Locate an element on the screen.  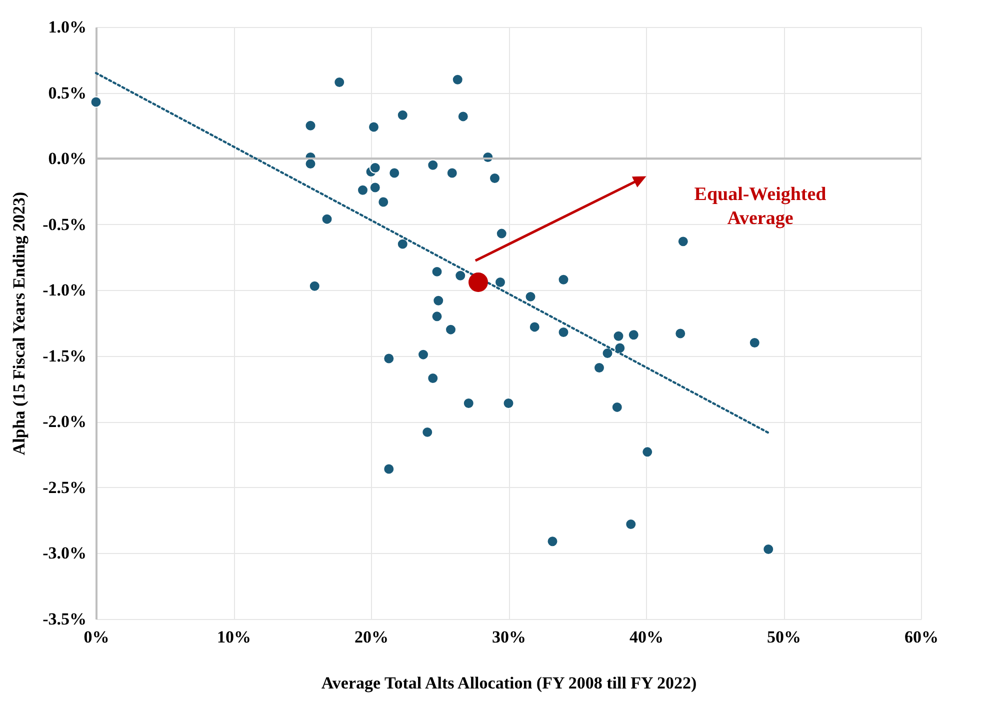
x-tick-label: 60% is located at coordinates (921, 637).